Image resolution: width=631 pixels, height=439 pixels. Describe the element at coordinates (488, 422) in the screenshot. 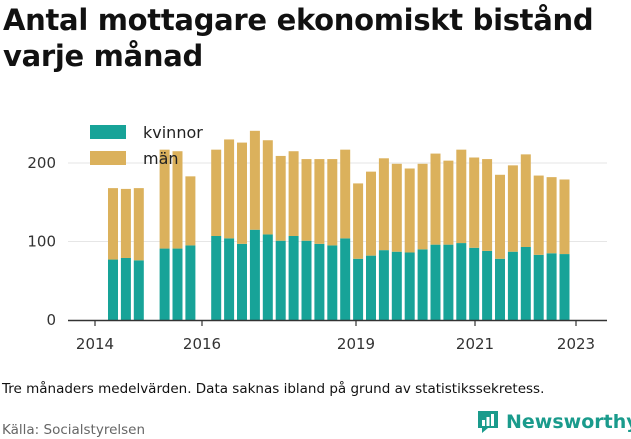

I see `newsworthy-logo-icon` at that location.